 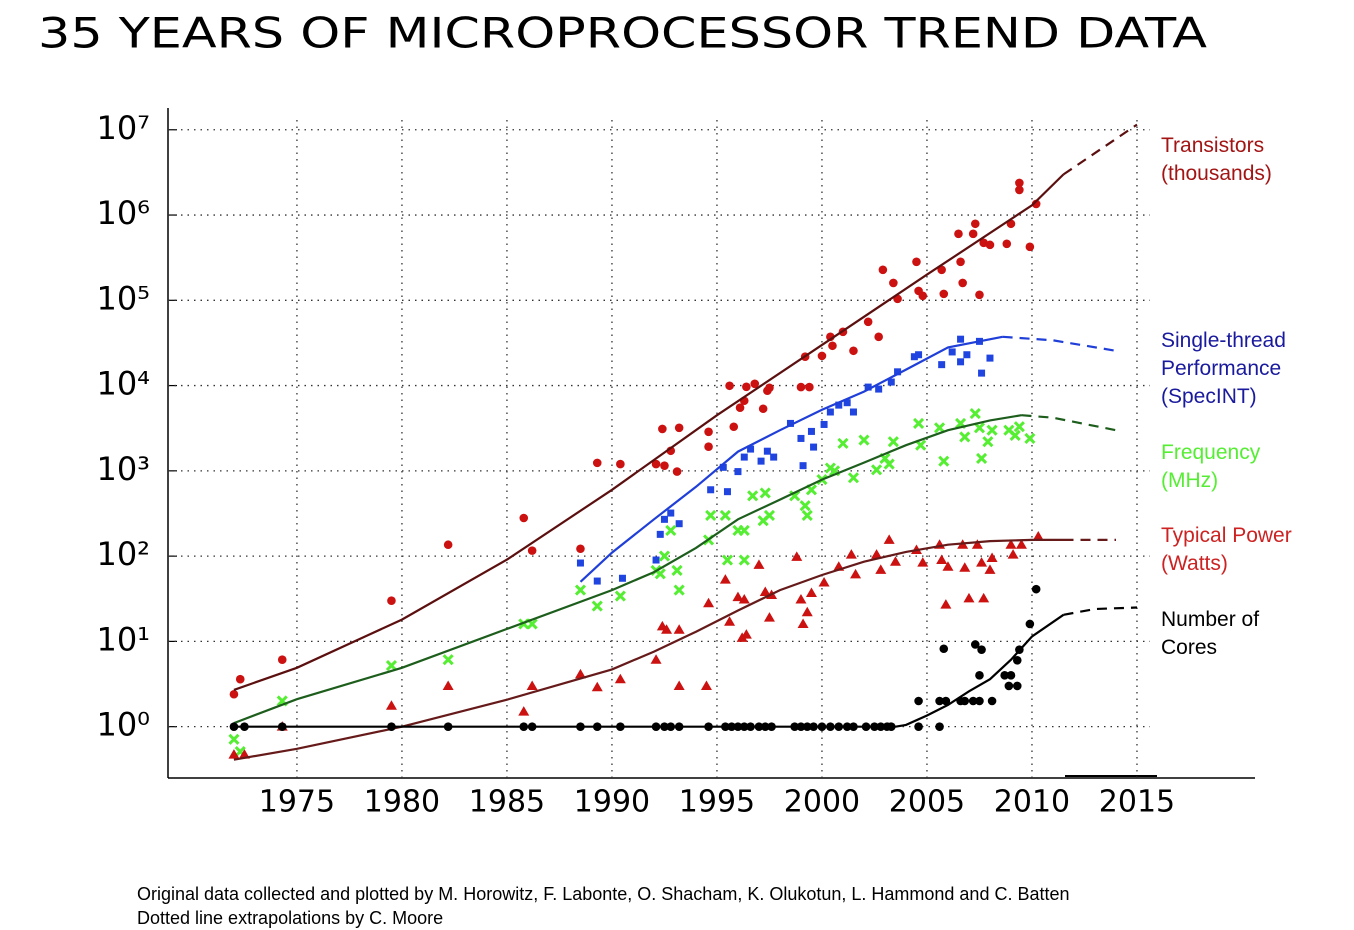 I want to click on x-tick-label: 2005, so click(x=927, y=802).